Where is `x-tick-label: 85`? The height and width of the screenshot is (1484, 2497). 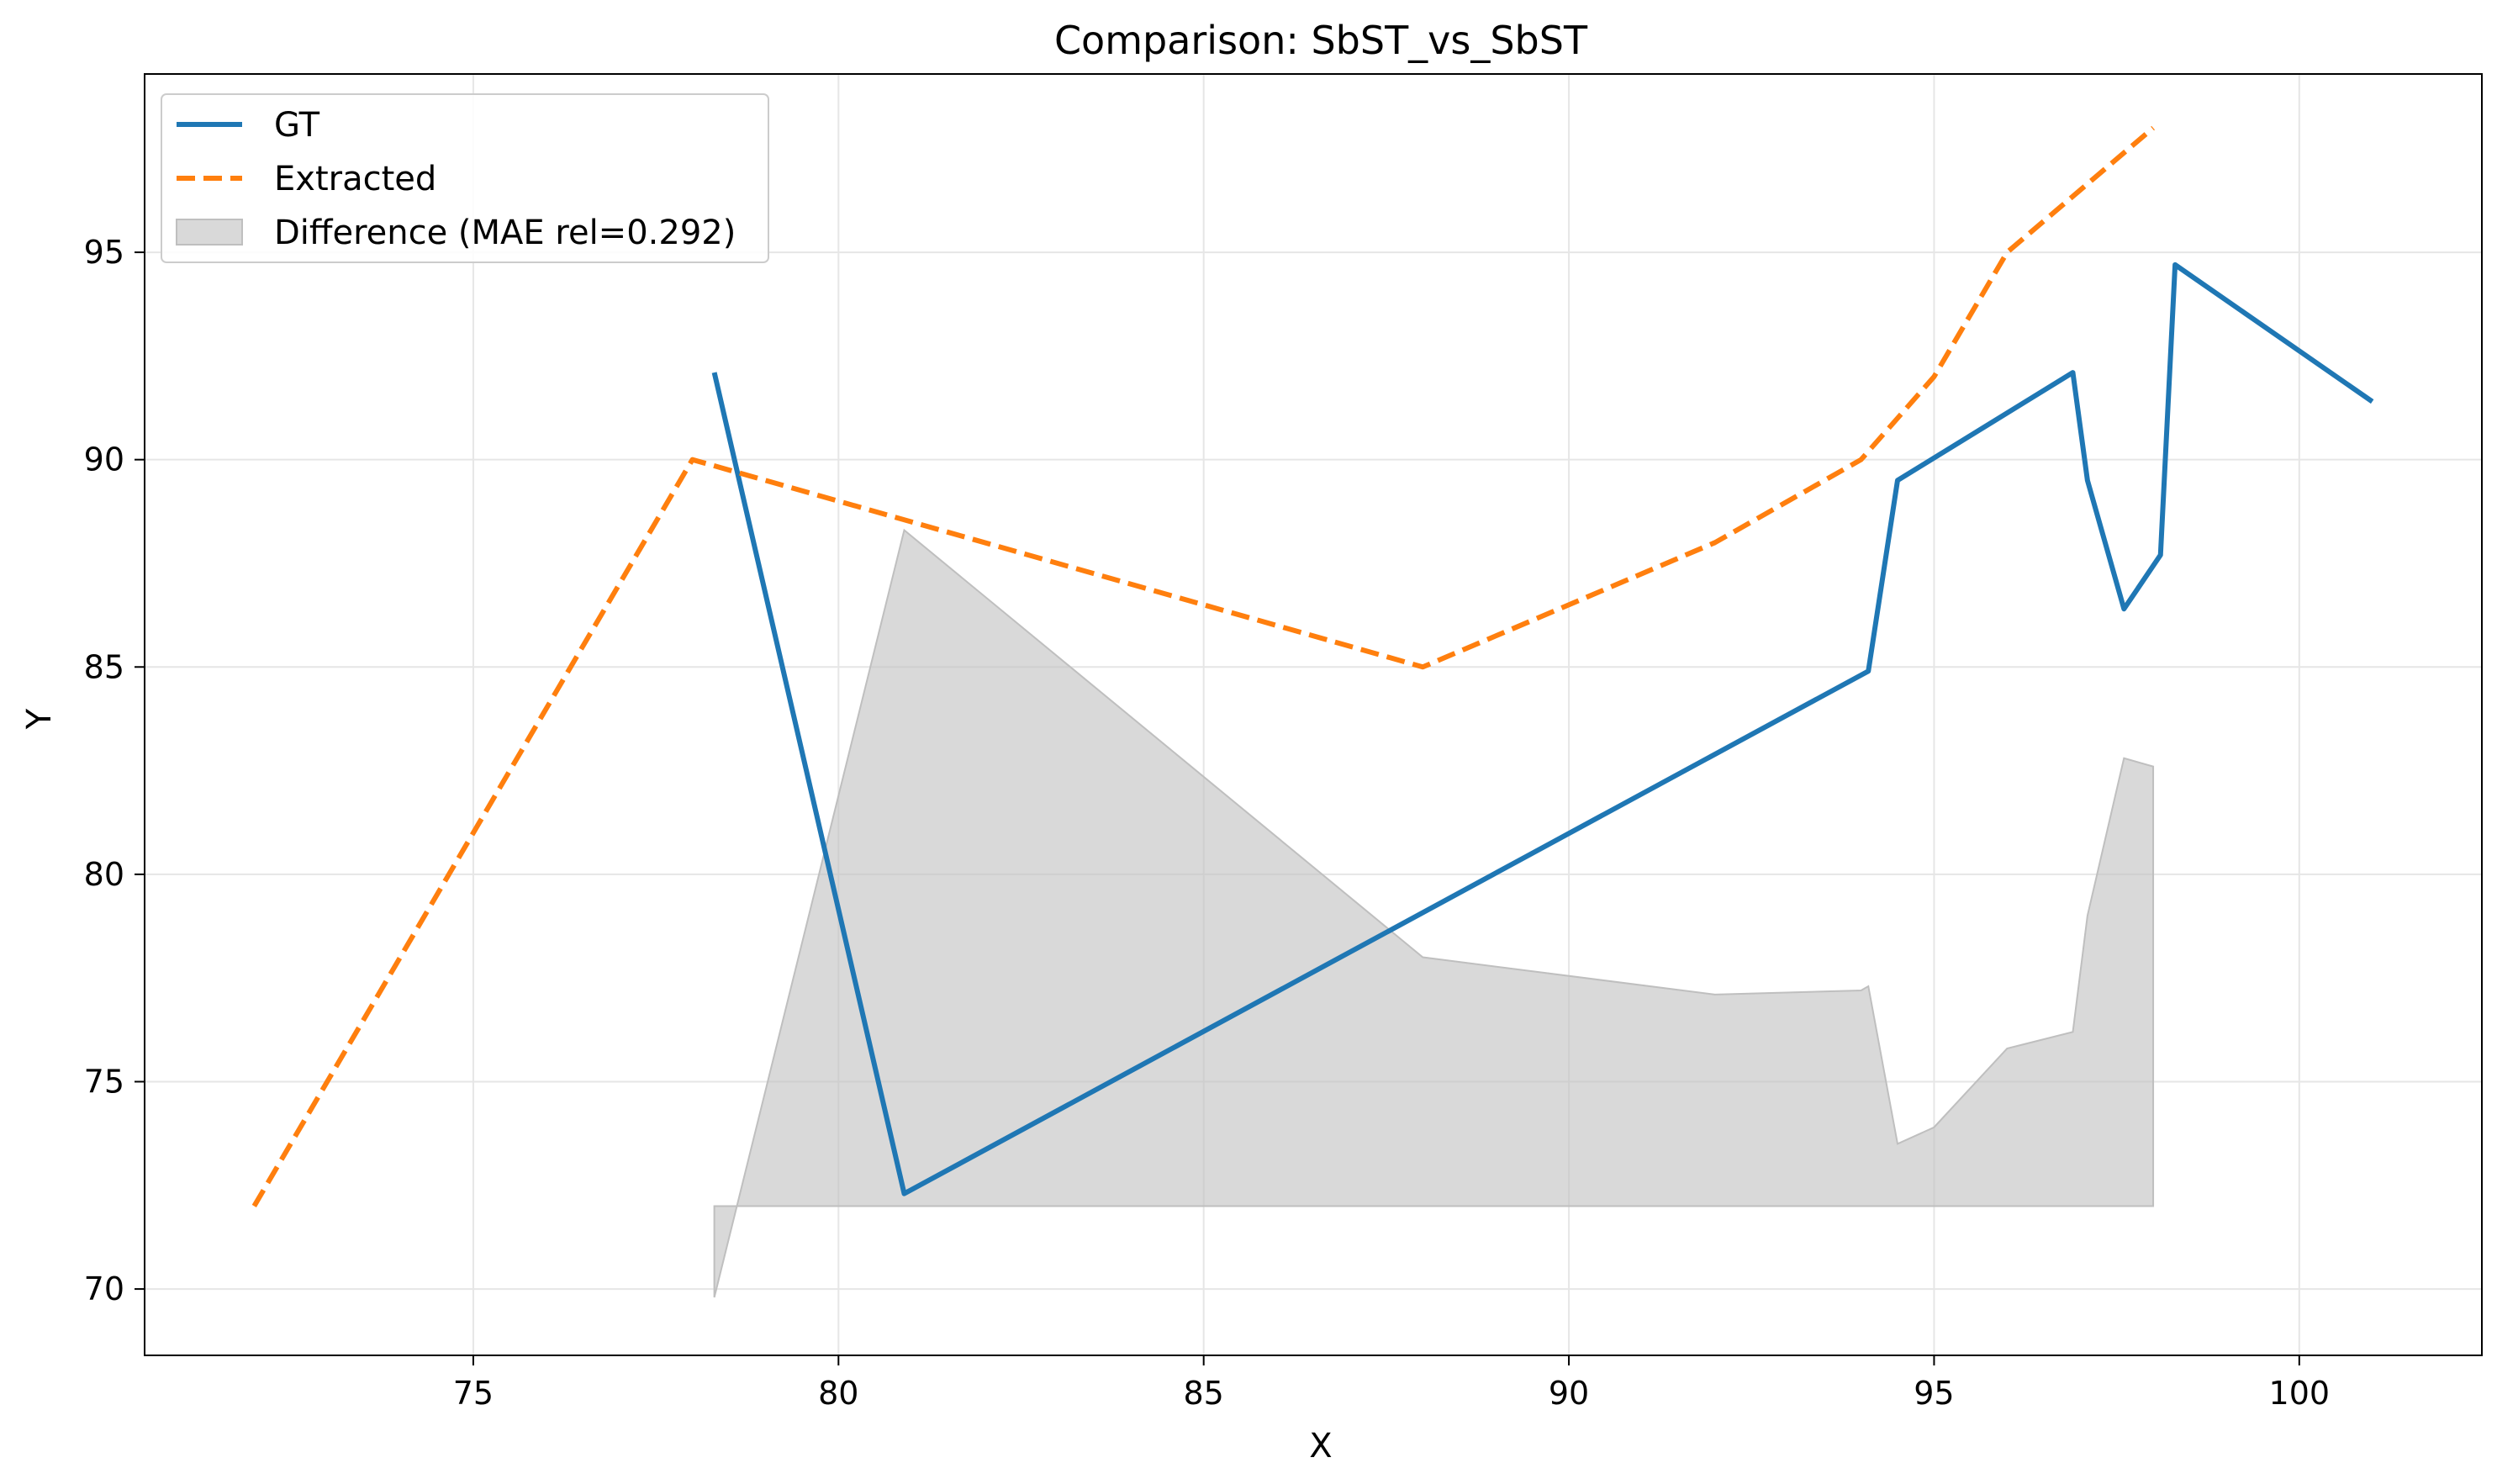 x-tick-label: 85 is located at coordinates (1204, 1393).